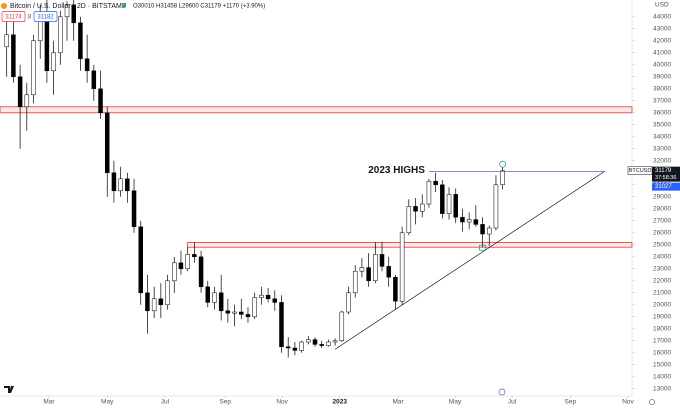  What do you see at coordinates (512, 402) in the screenshot?
I see `x-tick-label: Jul` at bounding box center [512, 402].